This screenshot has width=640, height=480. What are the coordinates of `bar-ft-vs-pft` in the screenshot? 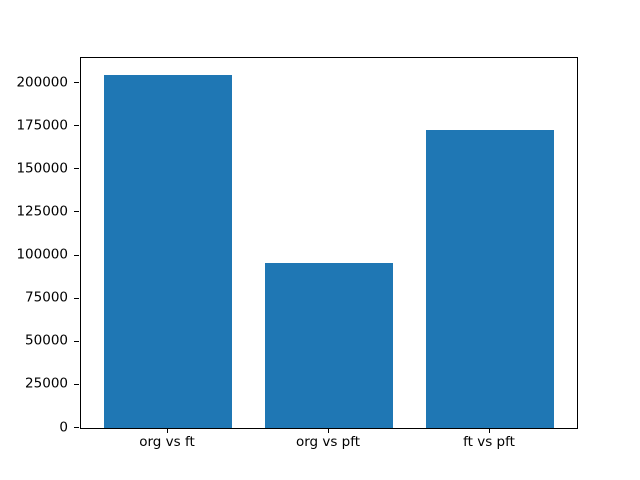 It's located at (490, 279).